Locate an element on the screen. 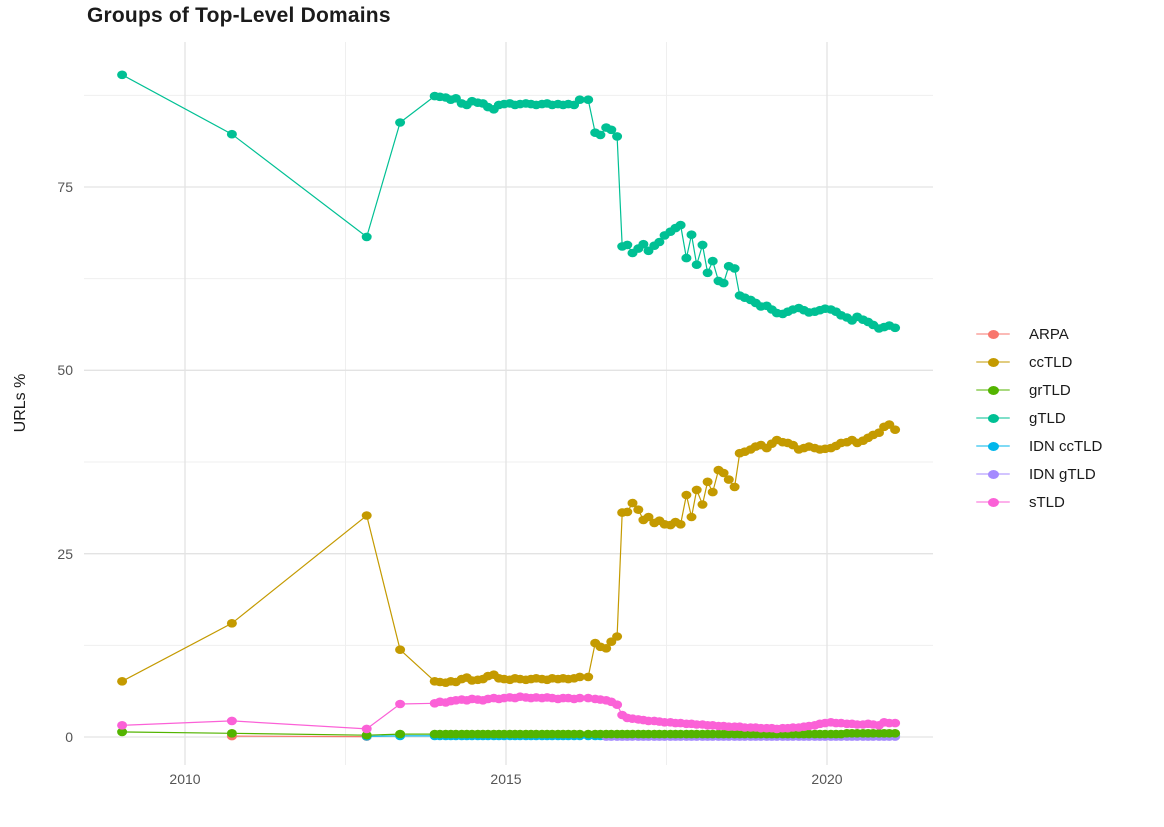 The image size is (1164, 827). legend-key-stld-icon is located at coordinates (993, 502).